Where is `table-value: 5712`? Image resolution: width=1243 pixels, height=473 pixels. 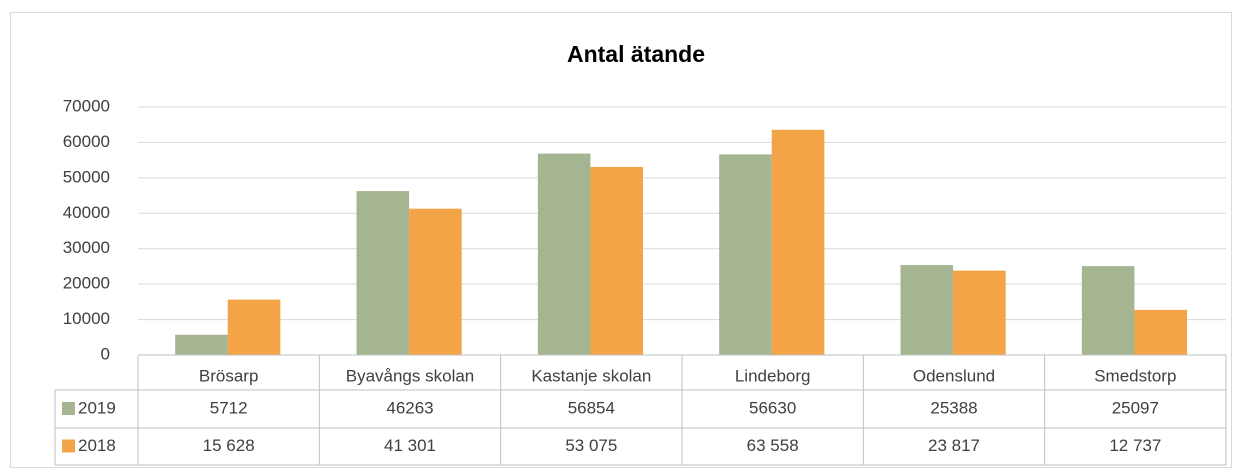
table-value: 5712 is located at coordinates (229, 407).